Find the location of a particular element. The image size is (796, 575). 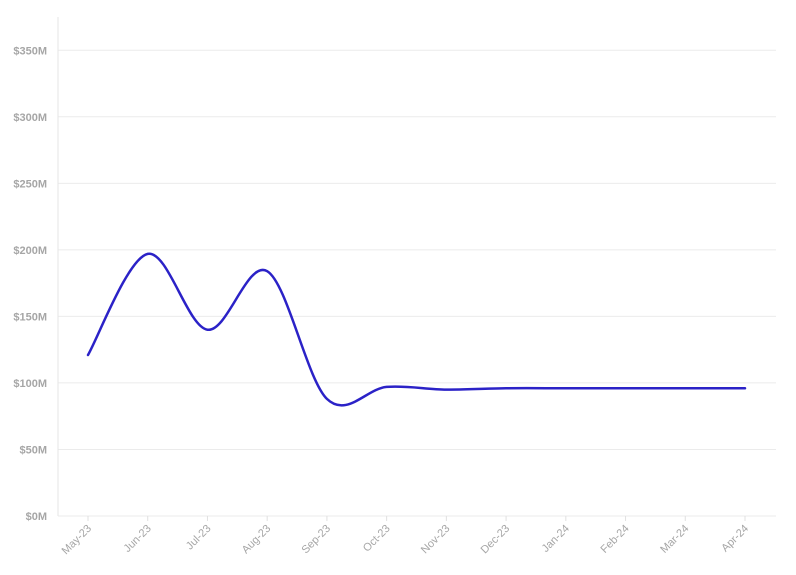

x-tick-label: Dec-23 is located at coordinates (496, 540).